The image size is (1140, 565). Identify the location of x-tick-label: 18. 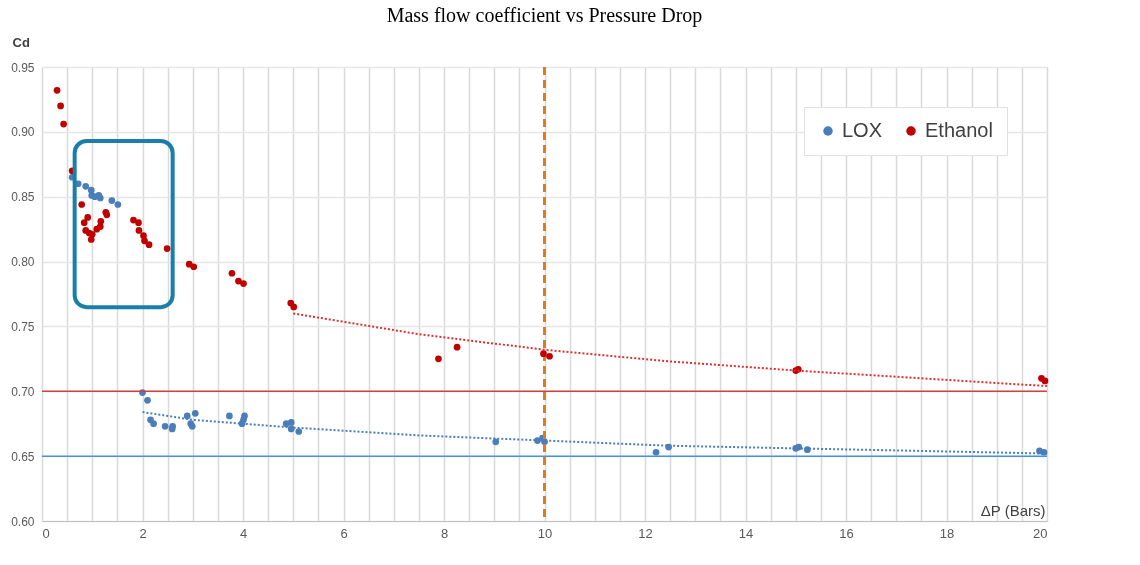
(947, 533).